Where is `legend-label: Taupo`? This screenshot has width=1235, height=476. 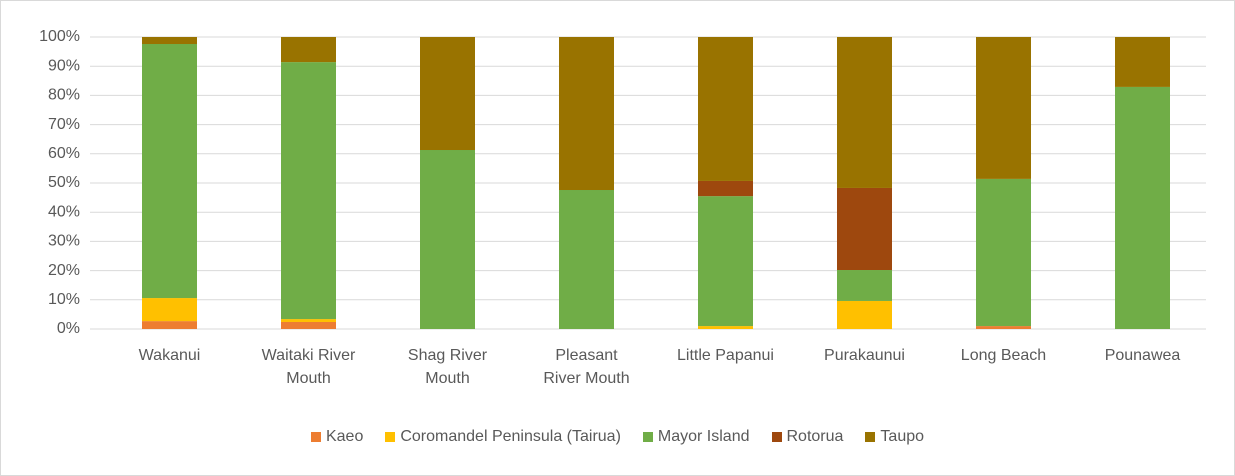 legend-label: Taupo is located at coordinates (902, 436).